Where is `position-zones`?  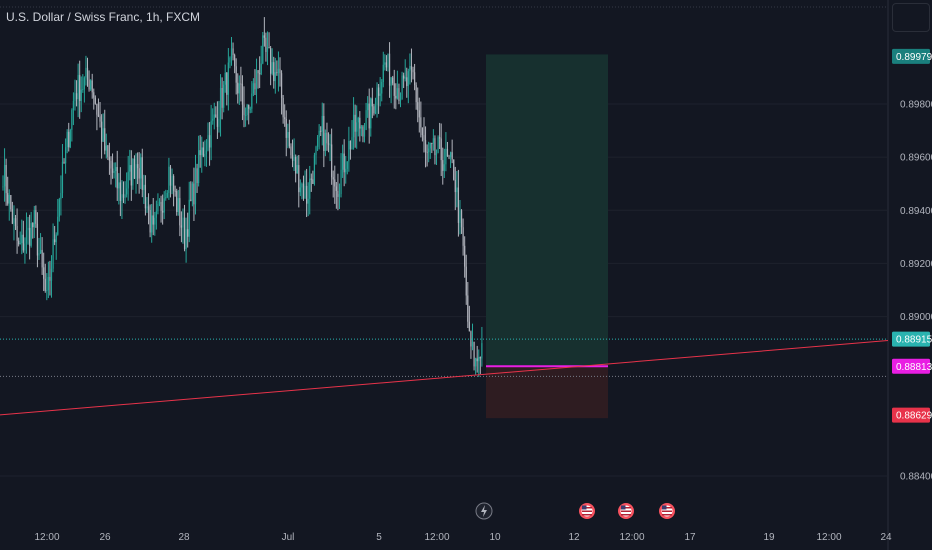 position-zones is located at coordinates (547, 236).